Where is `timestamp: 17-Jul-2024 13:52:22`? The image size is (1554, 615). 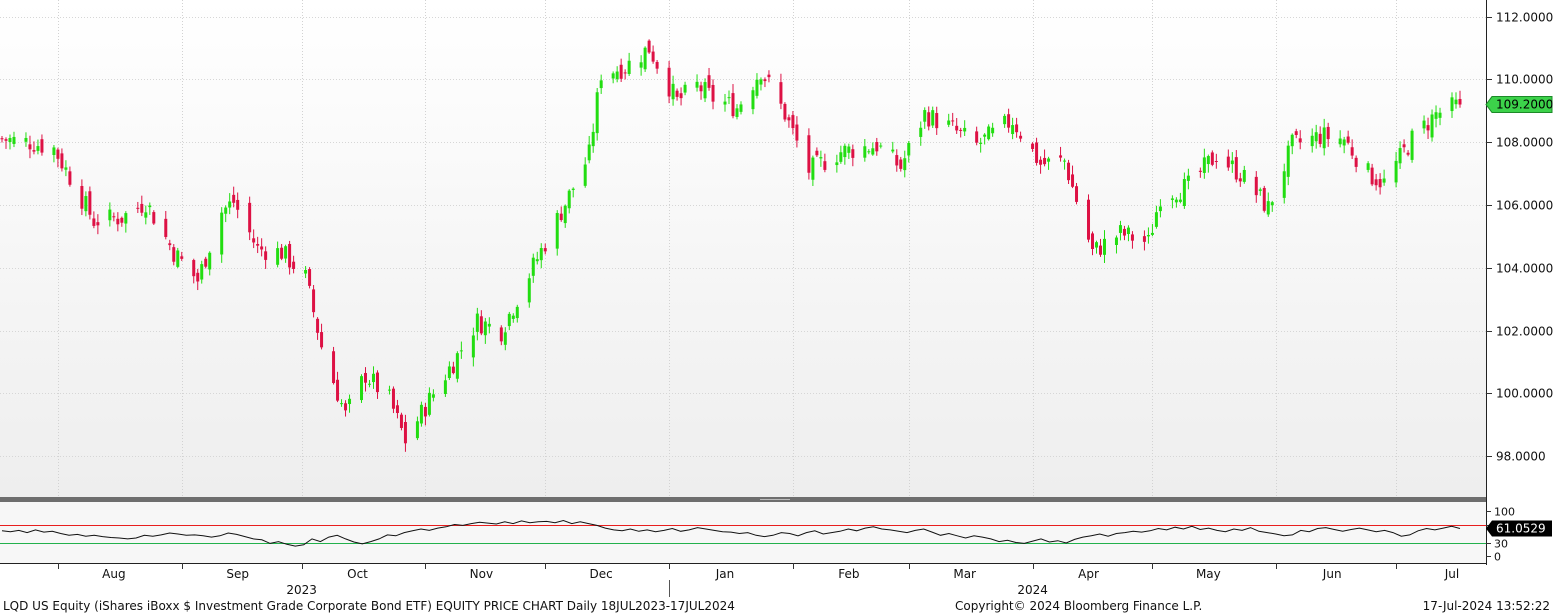 timestamp: 17-Jul-2024 13:52:22 is located at coordinates (1486, 606).